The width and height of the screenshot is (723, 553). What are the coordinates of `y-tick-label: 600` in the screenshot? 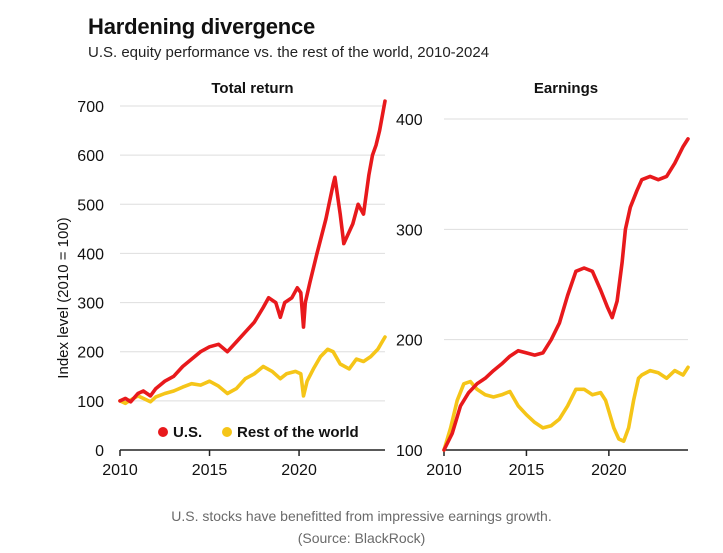 It's located at (90, 156).